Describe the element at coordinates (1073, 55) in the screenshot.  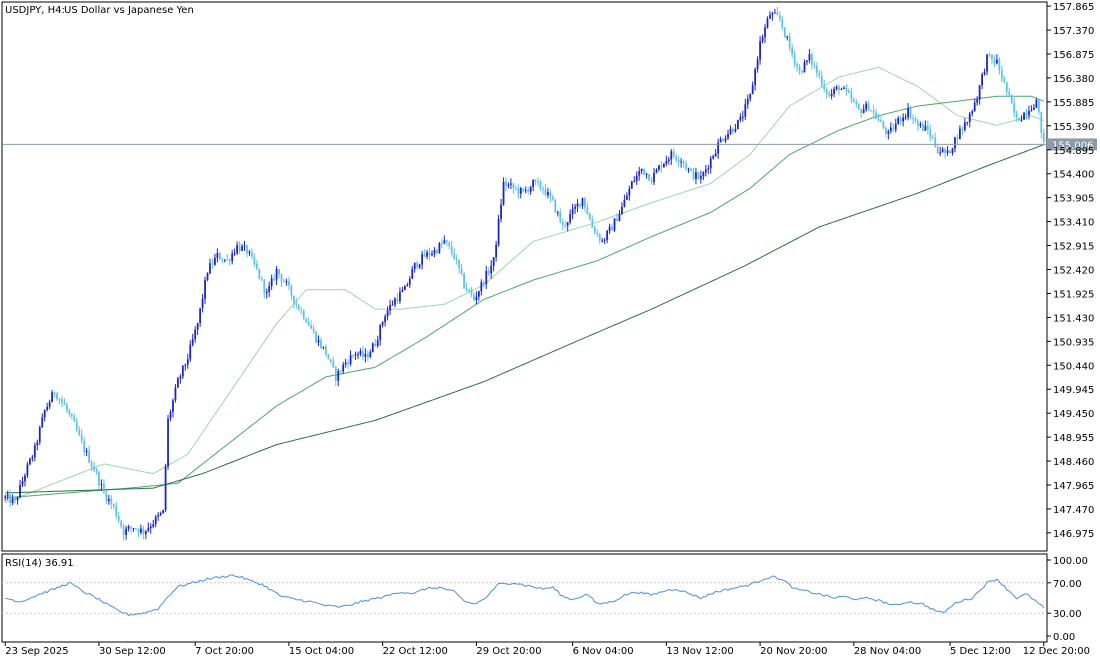
I see `y-tick-label: 156.875` at that location.